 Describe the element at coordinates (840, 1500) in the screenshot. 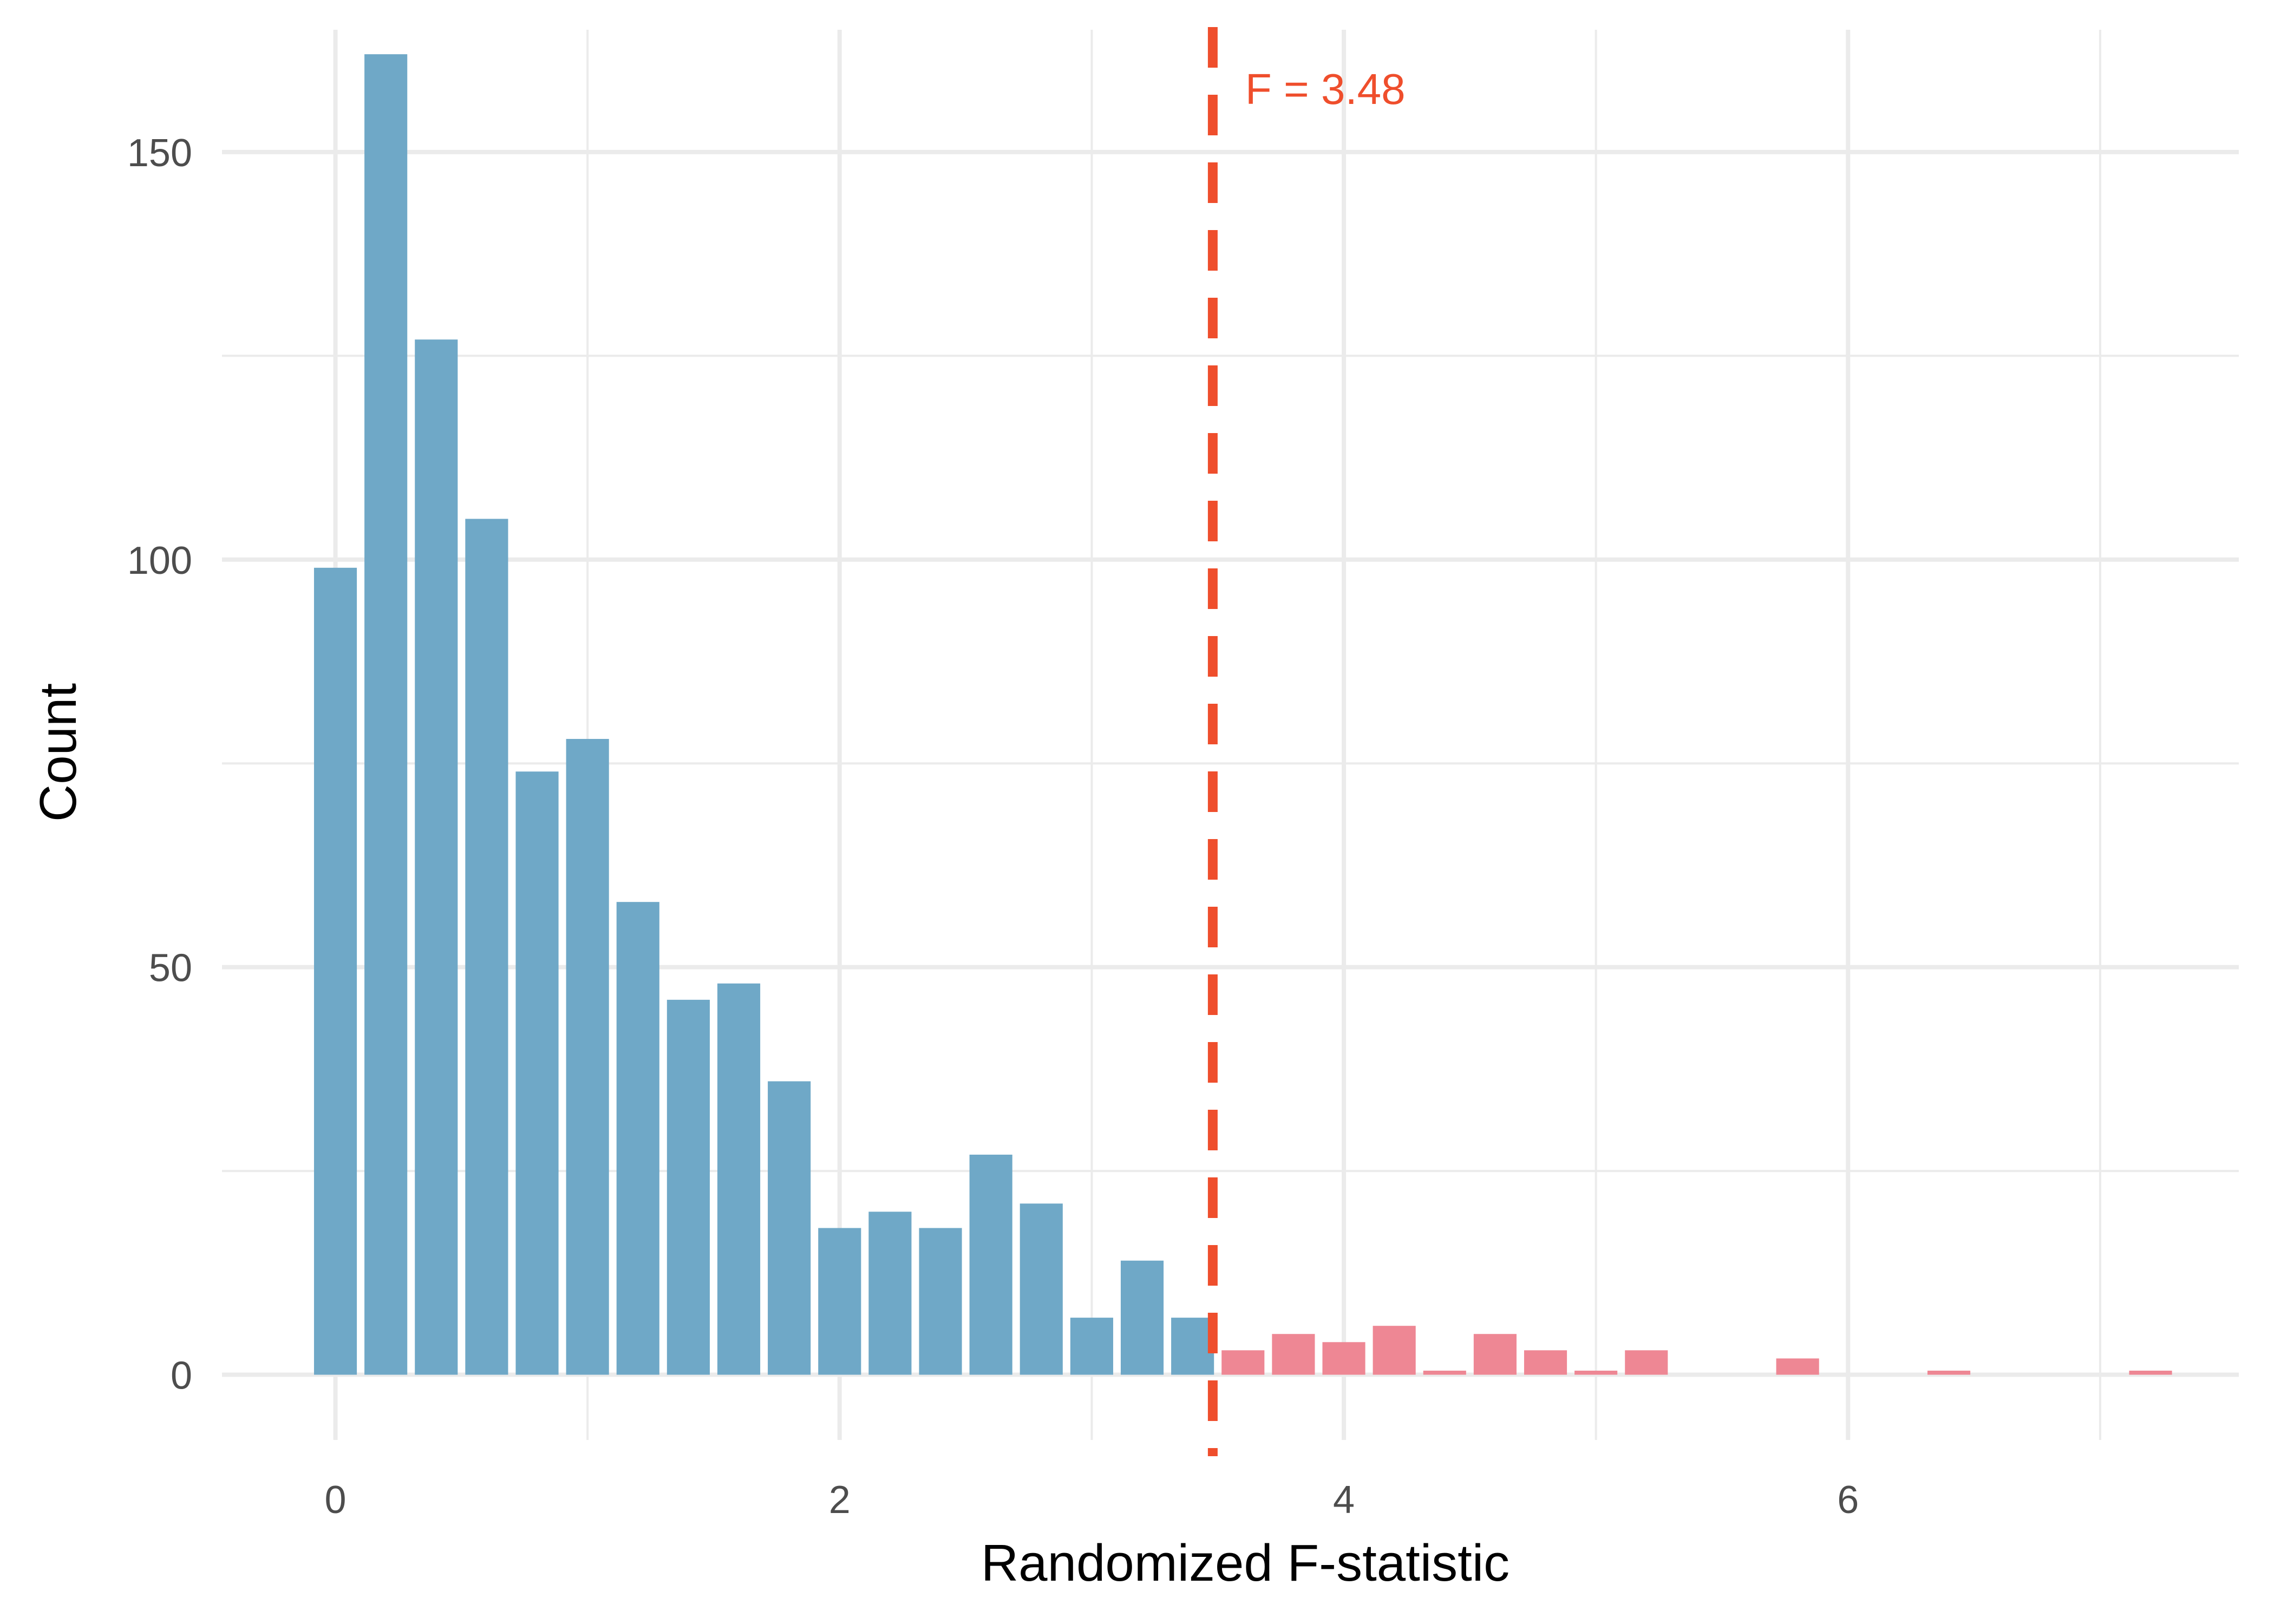

I see `x-tick-label: 2` at that location.